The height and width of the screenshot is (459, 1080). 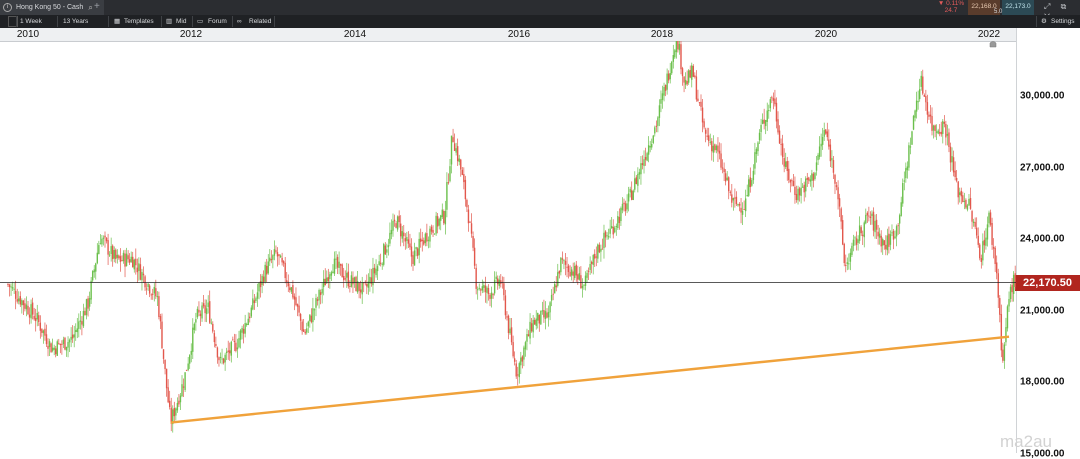 What do you see at coordinates (260, 21) in the screenshot?
I see `related-button: Related` at bounding box center [260, 21].